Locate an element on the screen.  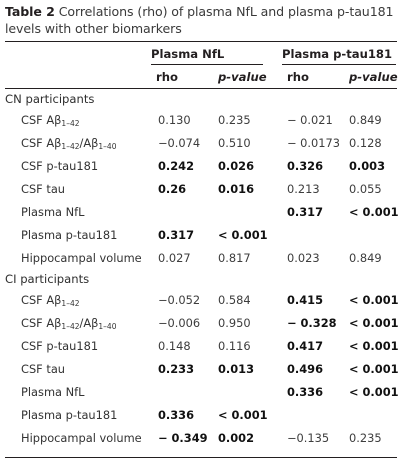
cell-ptau-pvalue: 0.128 is located at coordinates (365, 143).